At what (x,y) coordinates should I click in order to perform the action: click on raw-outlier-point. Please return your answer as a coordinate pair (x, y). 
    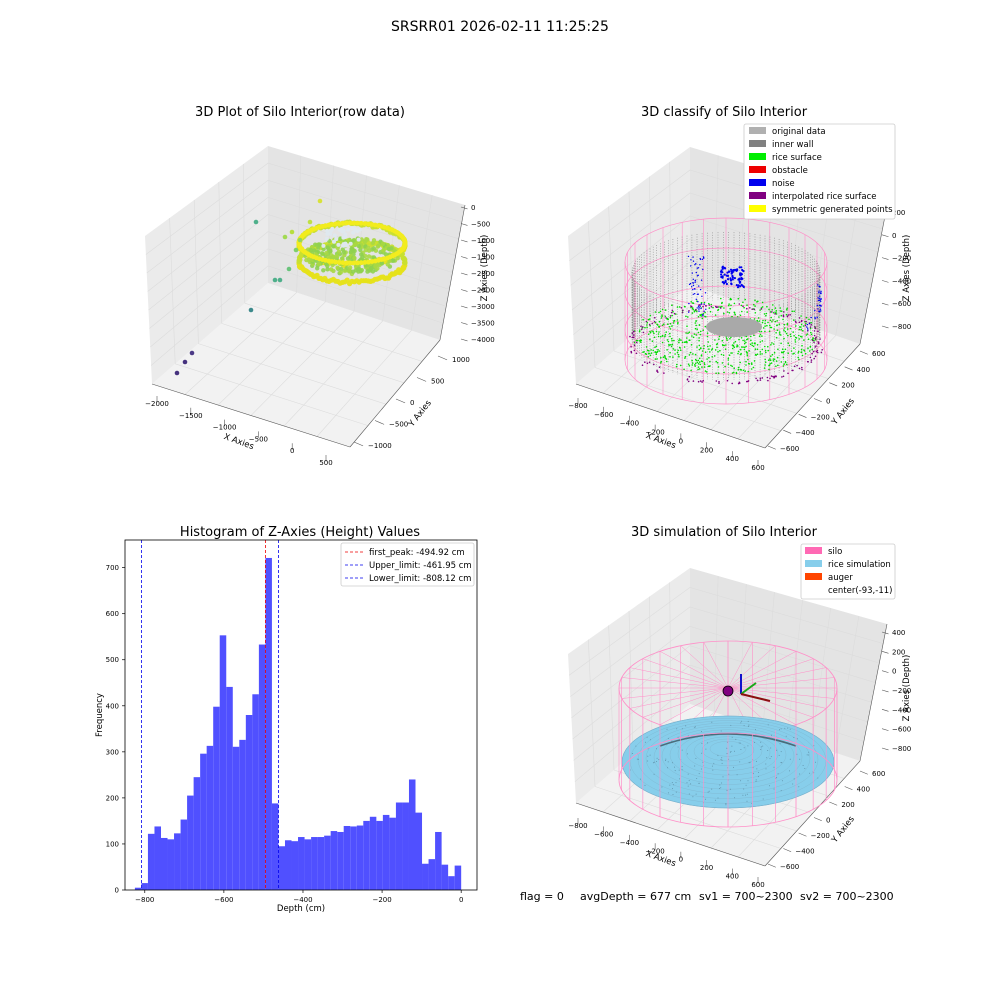
    Looking at the image, I should click on (289, 269).